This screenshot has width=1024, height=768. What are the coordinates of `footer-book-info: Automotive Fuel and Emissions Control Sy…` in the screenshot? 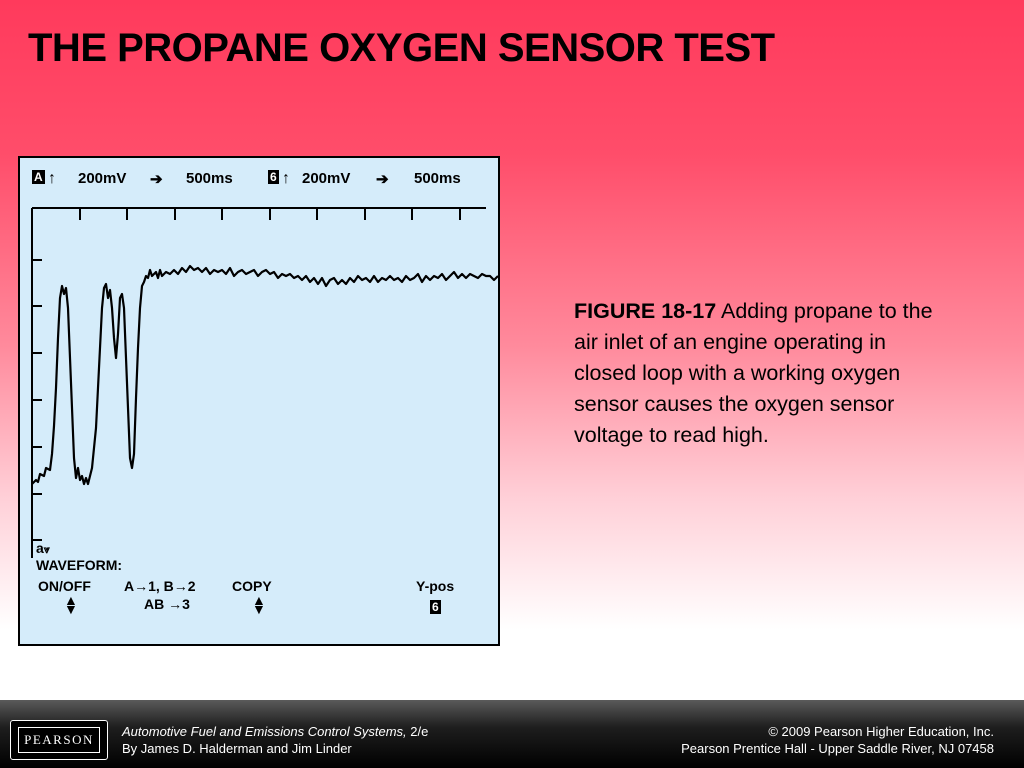 It's located at (275, 740).